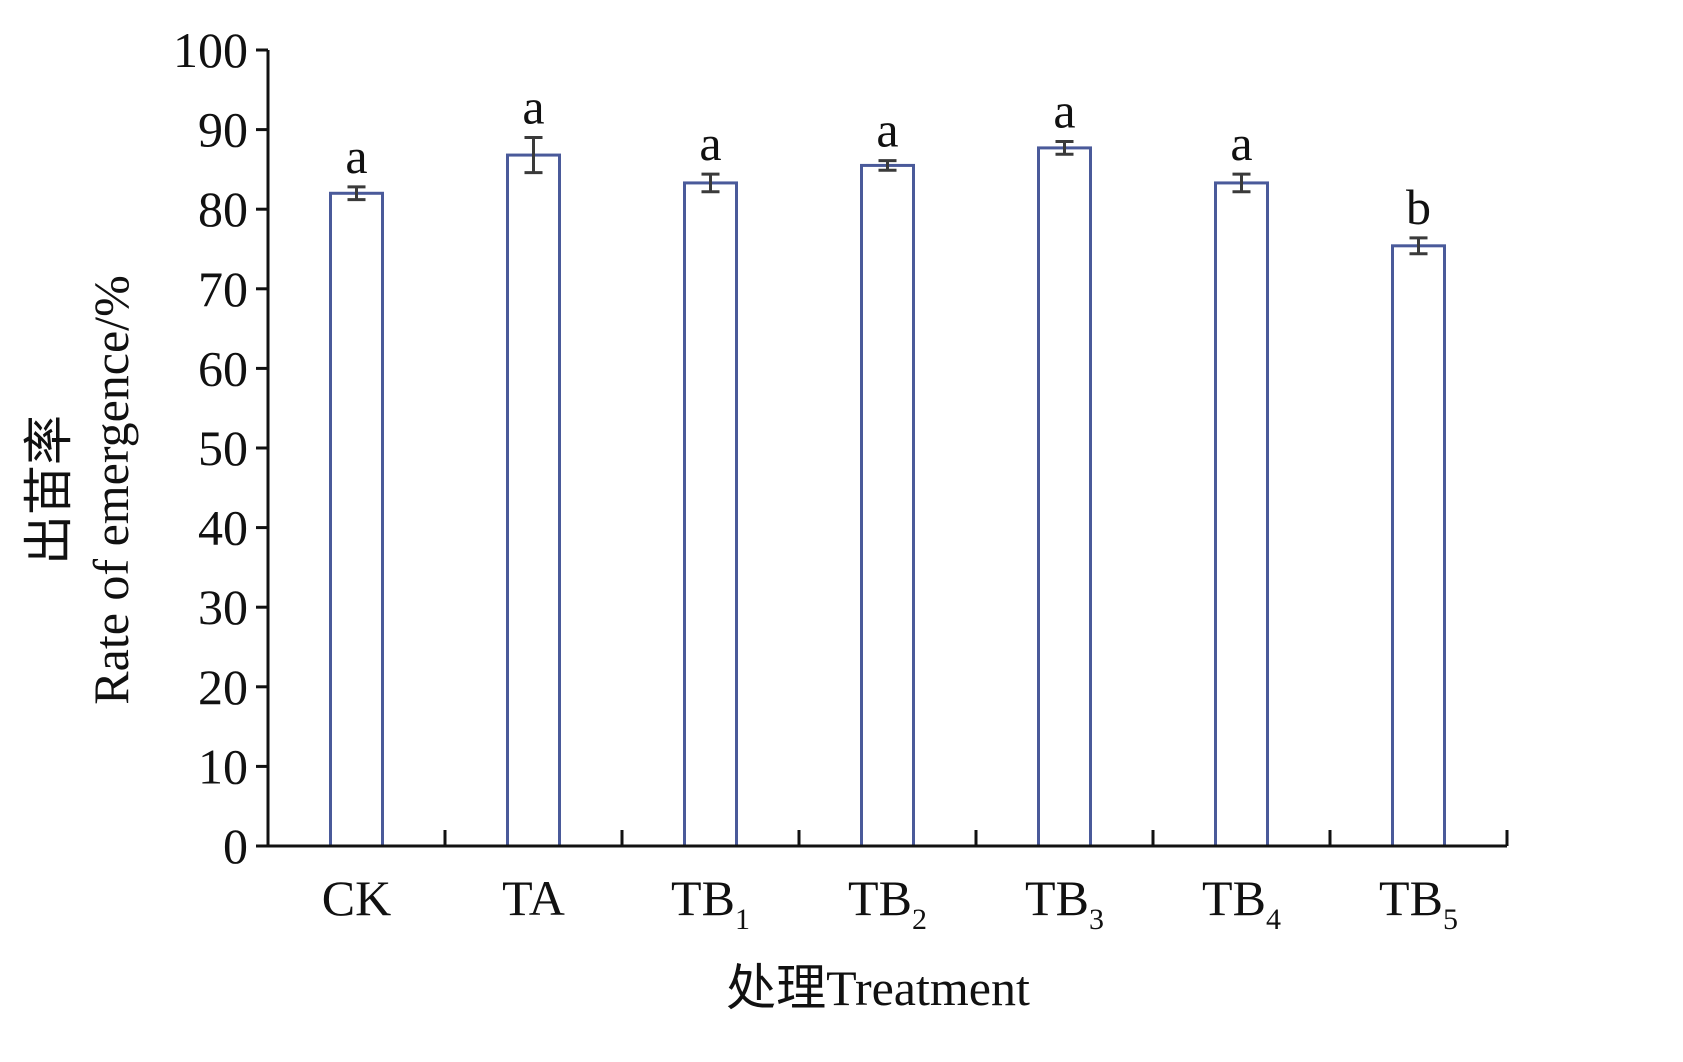 This screenshot has height=1062, width=1683. Describe the element at coordinates (223, 687) in the screenshot. I see `y-tick-label: 20` at that location.